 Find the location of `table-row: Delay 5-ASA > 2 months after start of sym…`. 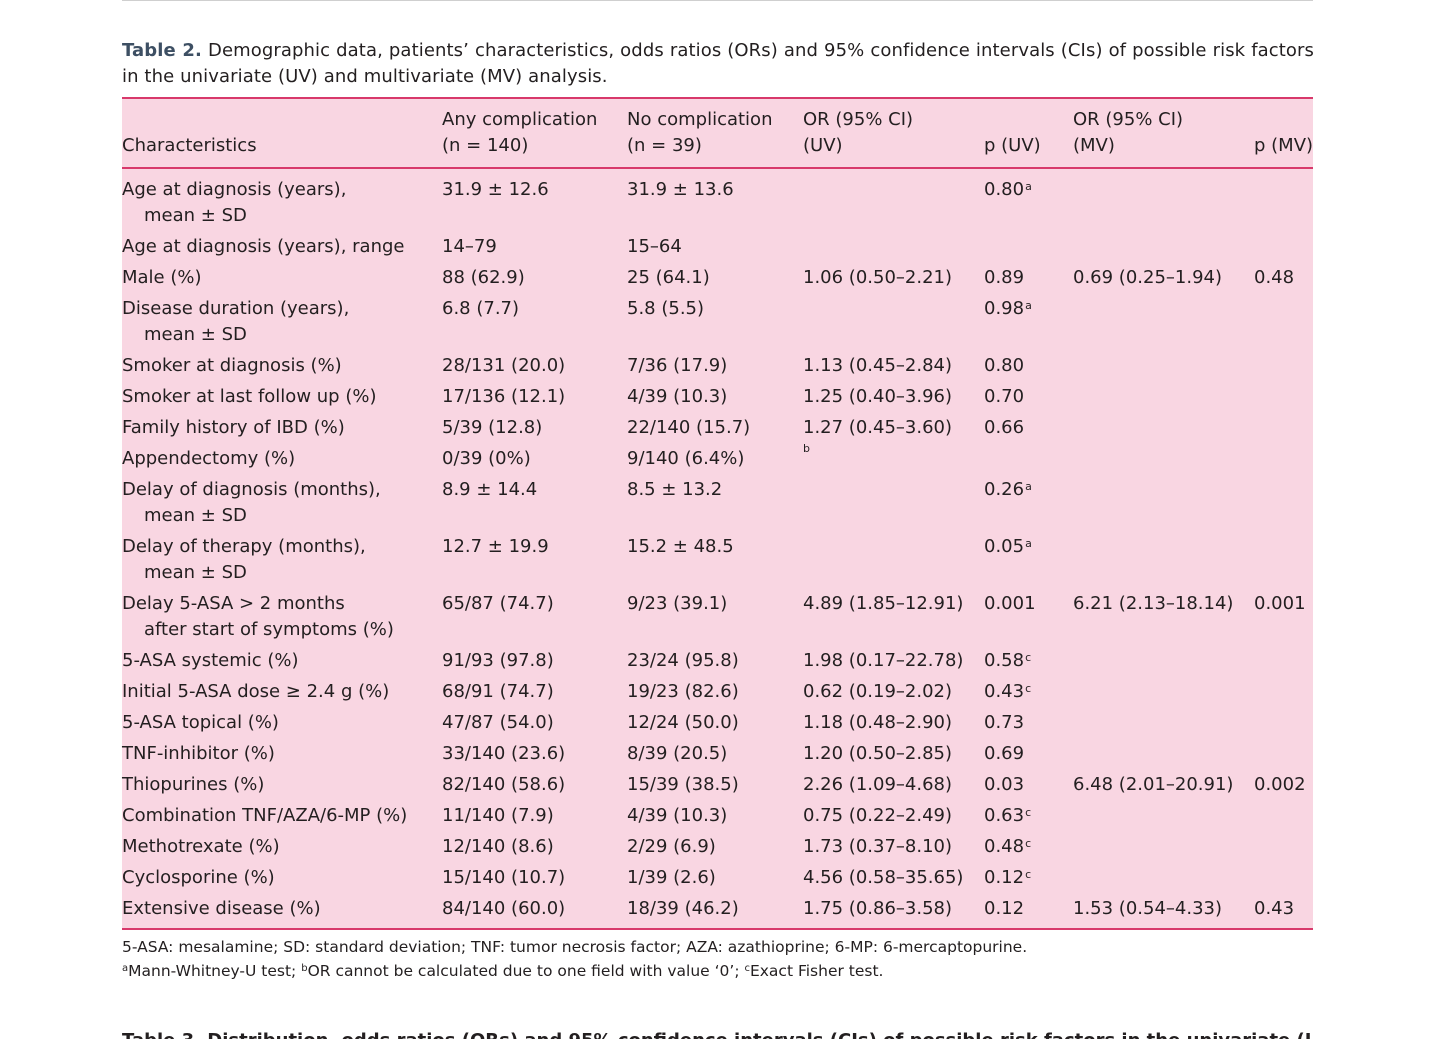

table-row: Delay 5-ASA > 2 months after start of sym… is located at coordinates (717, 619).